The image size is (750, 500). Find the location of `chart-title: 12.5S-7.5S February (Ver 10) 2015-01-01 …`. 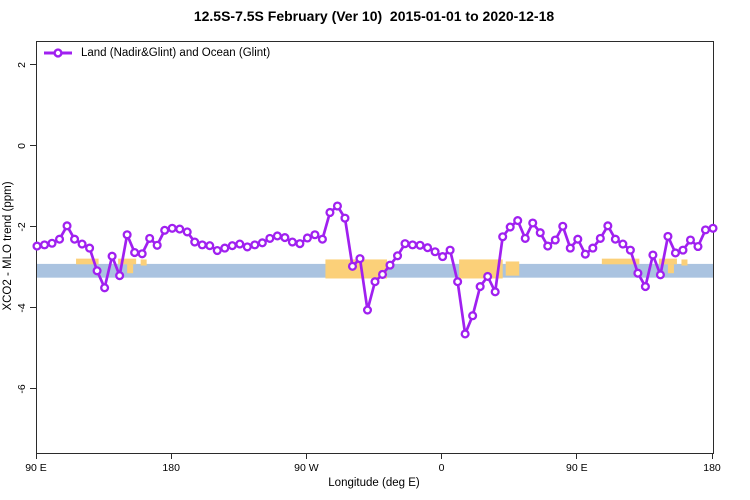

chart-title: 12.5S-7.5S February (Ver 10) 2015-01-01 … is located at coordinates (374, 16).